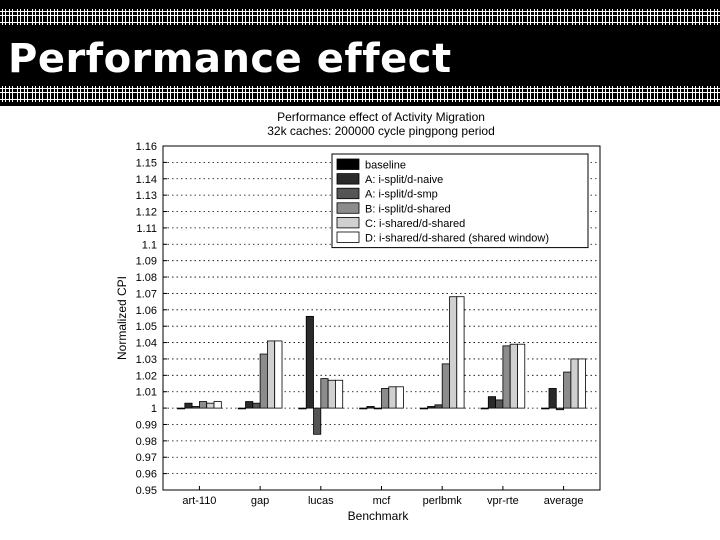 Image resolution: width=720 pixels, height=540 pixels. Describe the element at coordinates (146, 147) in the screenshot. I see `y-tick-label: 1.16` at that location.